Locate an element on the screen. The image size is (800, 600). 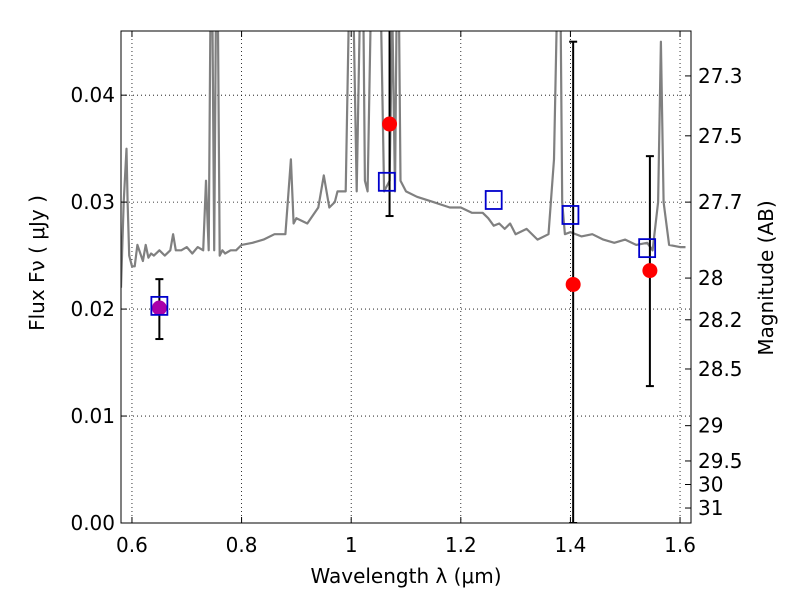
x-tick-label: 1.6 is located at coordinates (680, 545).